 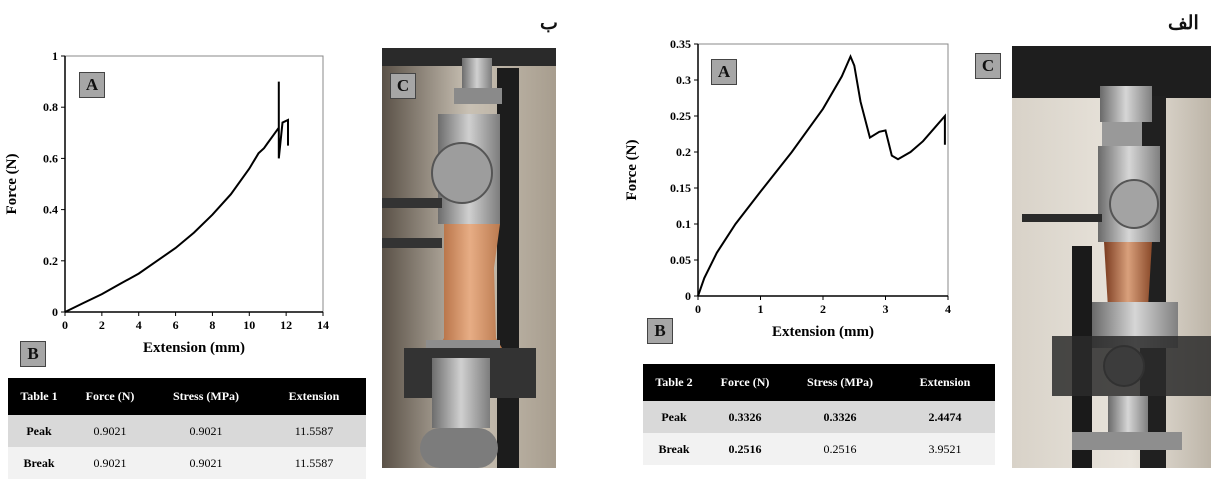 What do you see at coordinates (549, 23) in the screenshot?
I see `panel-tag-left: ب` at bounding box center [549, 23].